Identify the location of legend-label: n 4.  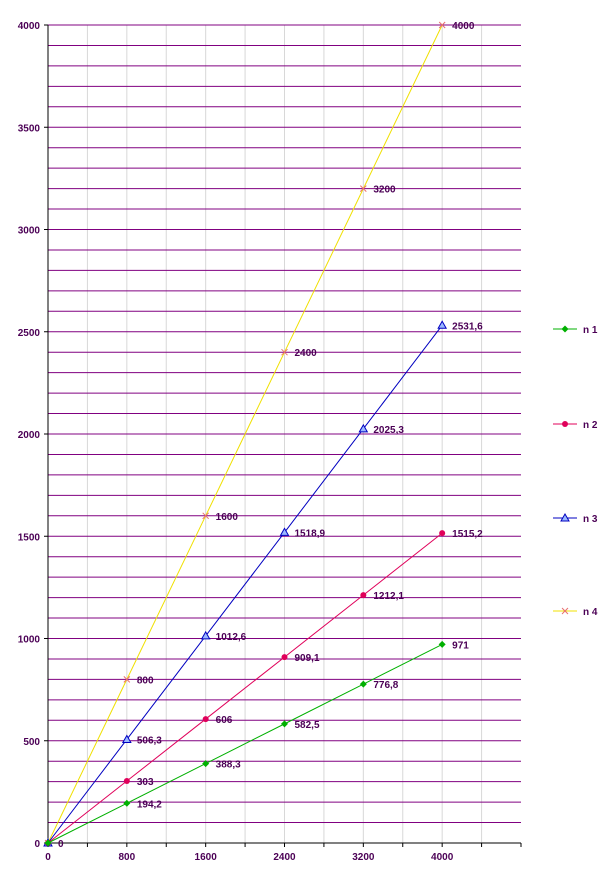
(590, 612).